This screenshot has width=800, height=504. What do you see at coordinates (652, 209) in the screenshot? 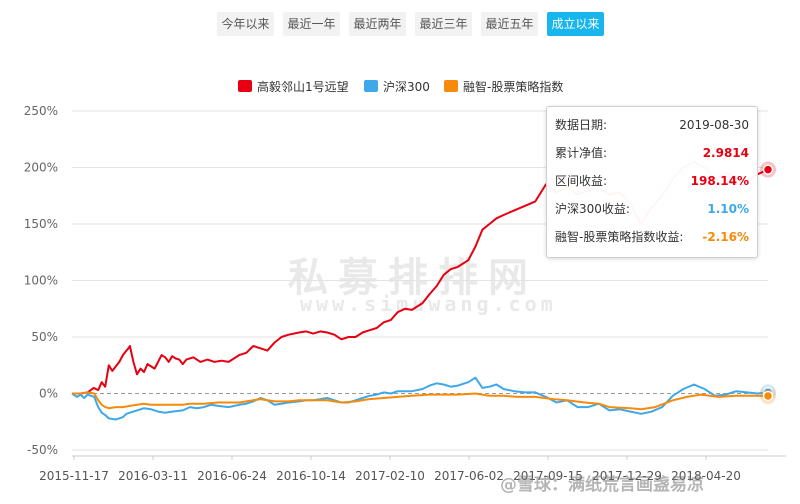
I see `tooltip-row-hs300: 沪深300收益: 1.10%` at bounding box center [652, 209].